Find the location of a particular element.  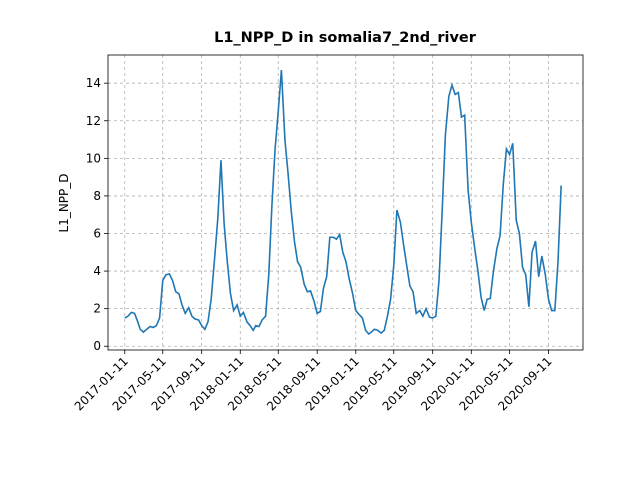

y-tick-label: 8 is located at coordinates (97, 196).